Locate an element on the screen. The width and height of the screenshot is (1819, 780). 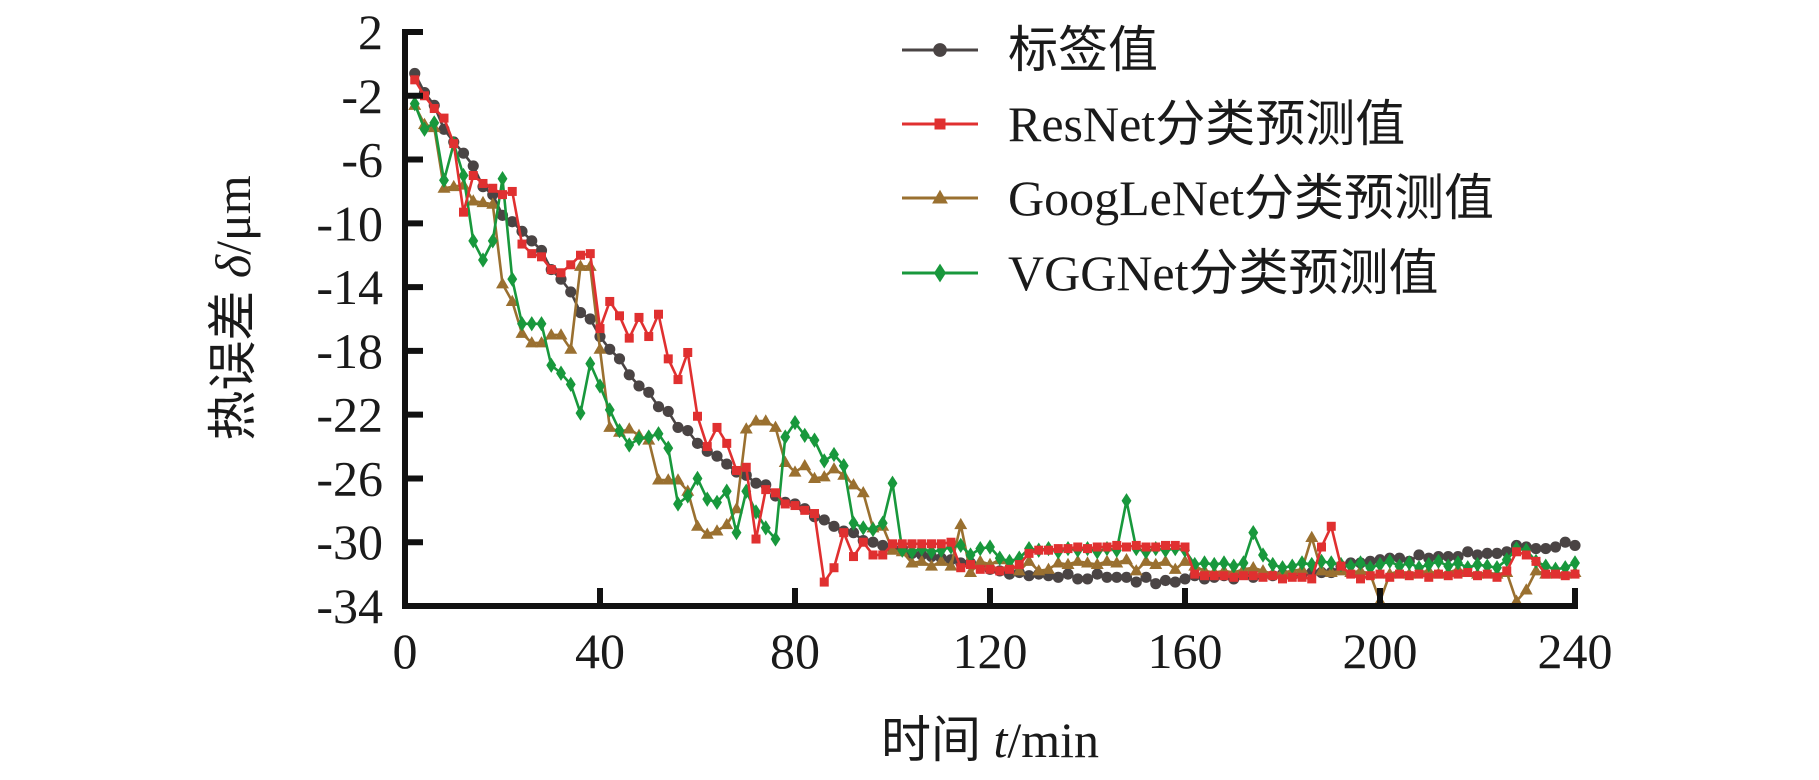
x-tick-label: 40 is located at coordinates (600, 651).